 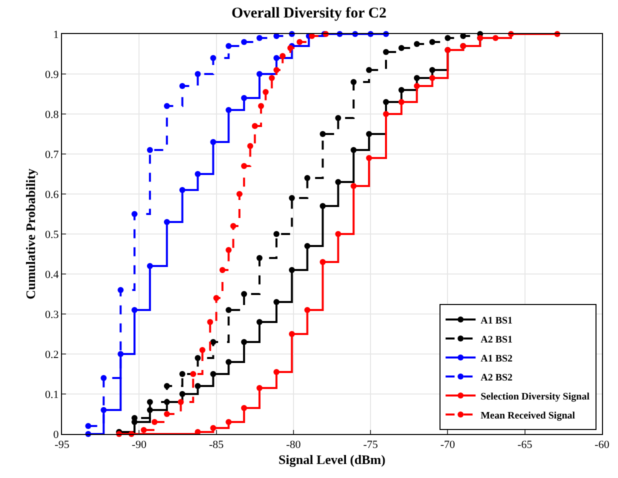 I want to click on y-tick-label: 1, so click(x=56, y=34).